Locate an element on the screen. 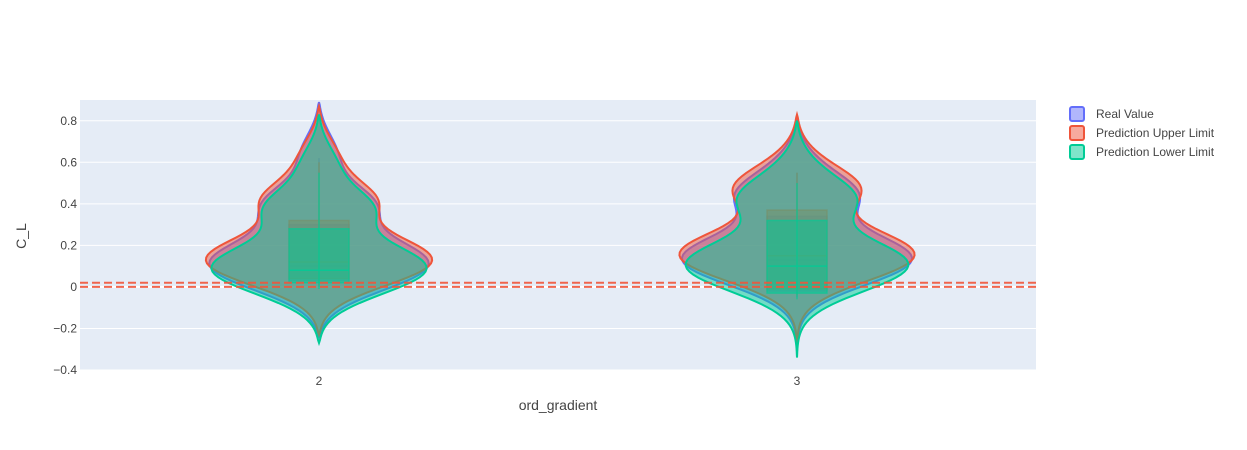  legend-label: Prediction Upper Limit is located at coordinates (1155, 133).